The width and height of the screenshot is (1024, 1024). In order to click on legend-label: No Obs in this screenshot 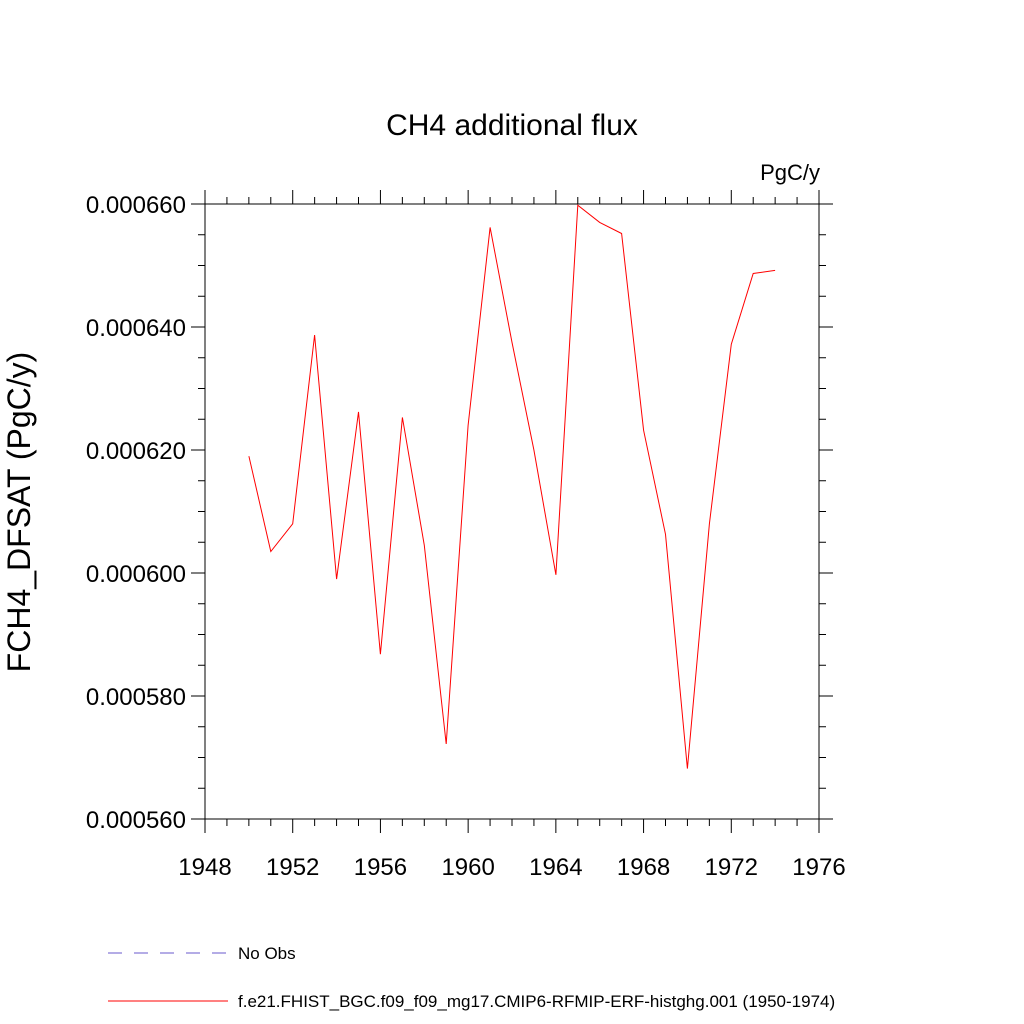, I will do `click(267, 953)`.